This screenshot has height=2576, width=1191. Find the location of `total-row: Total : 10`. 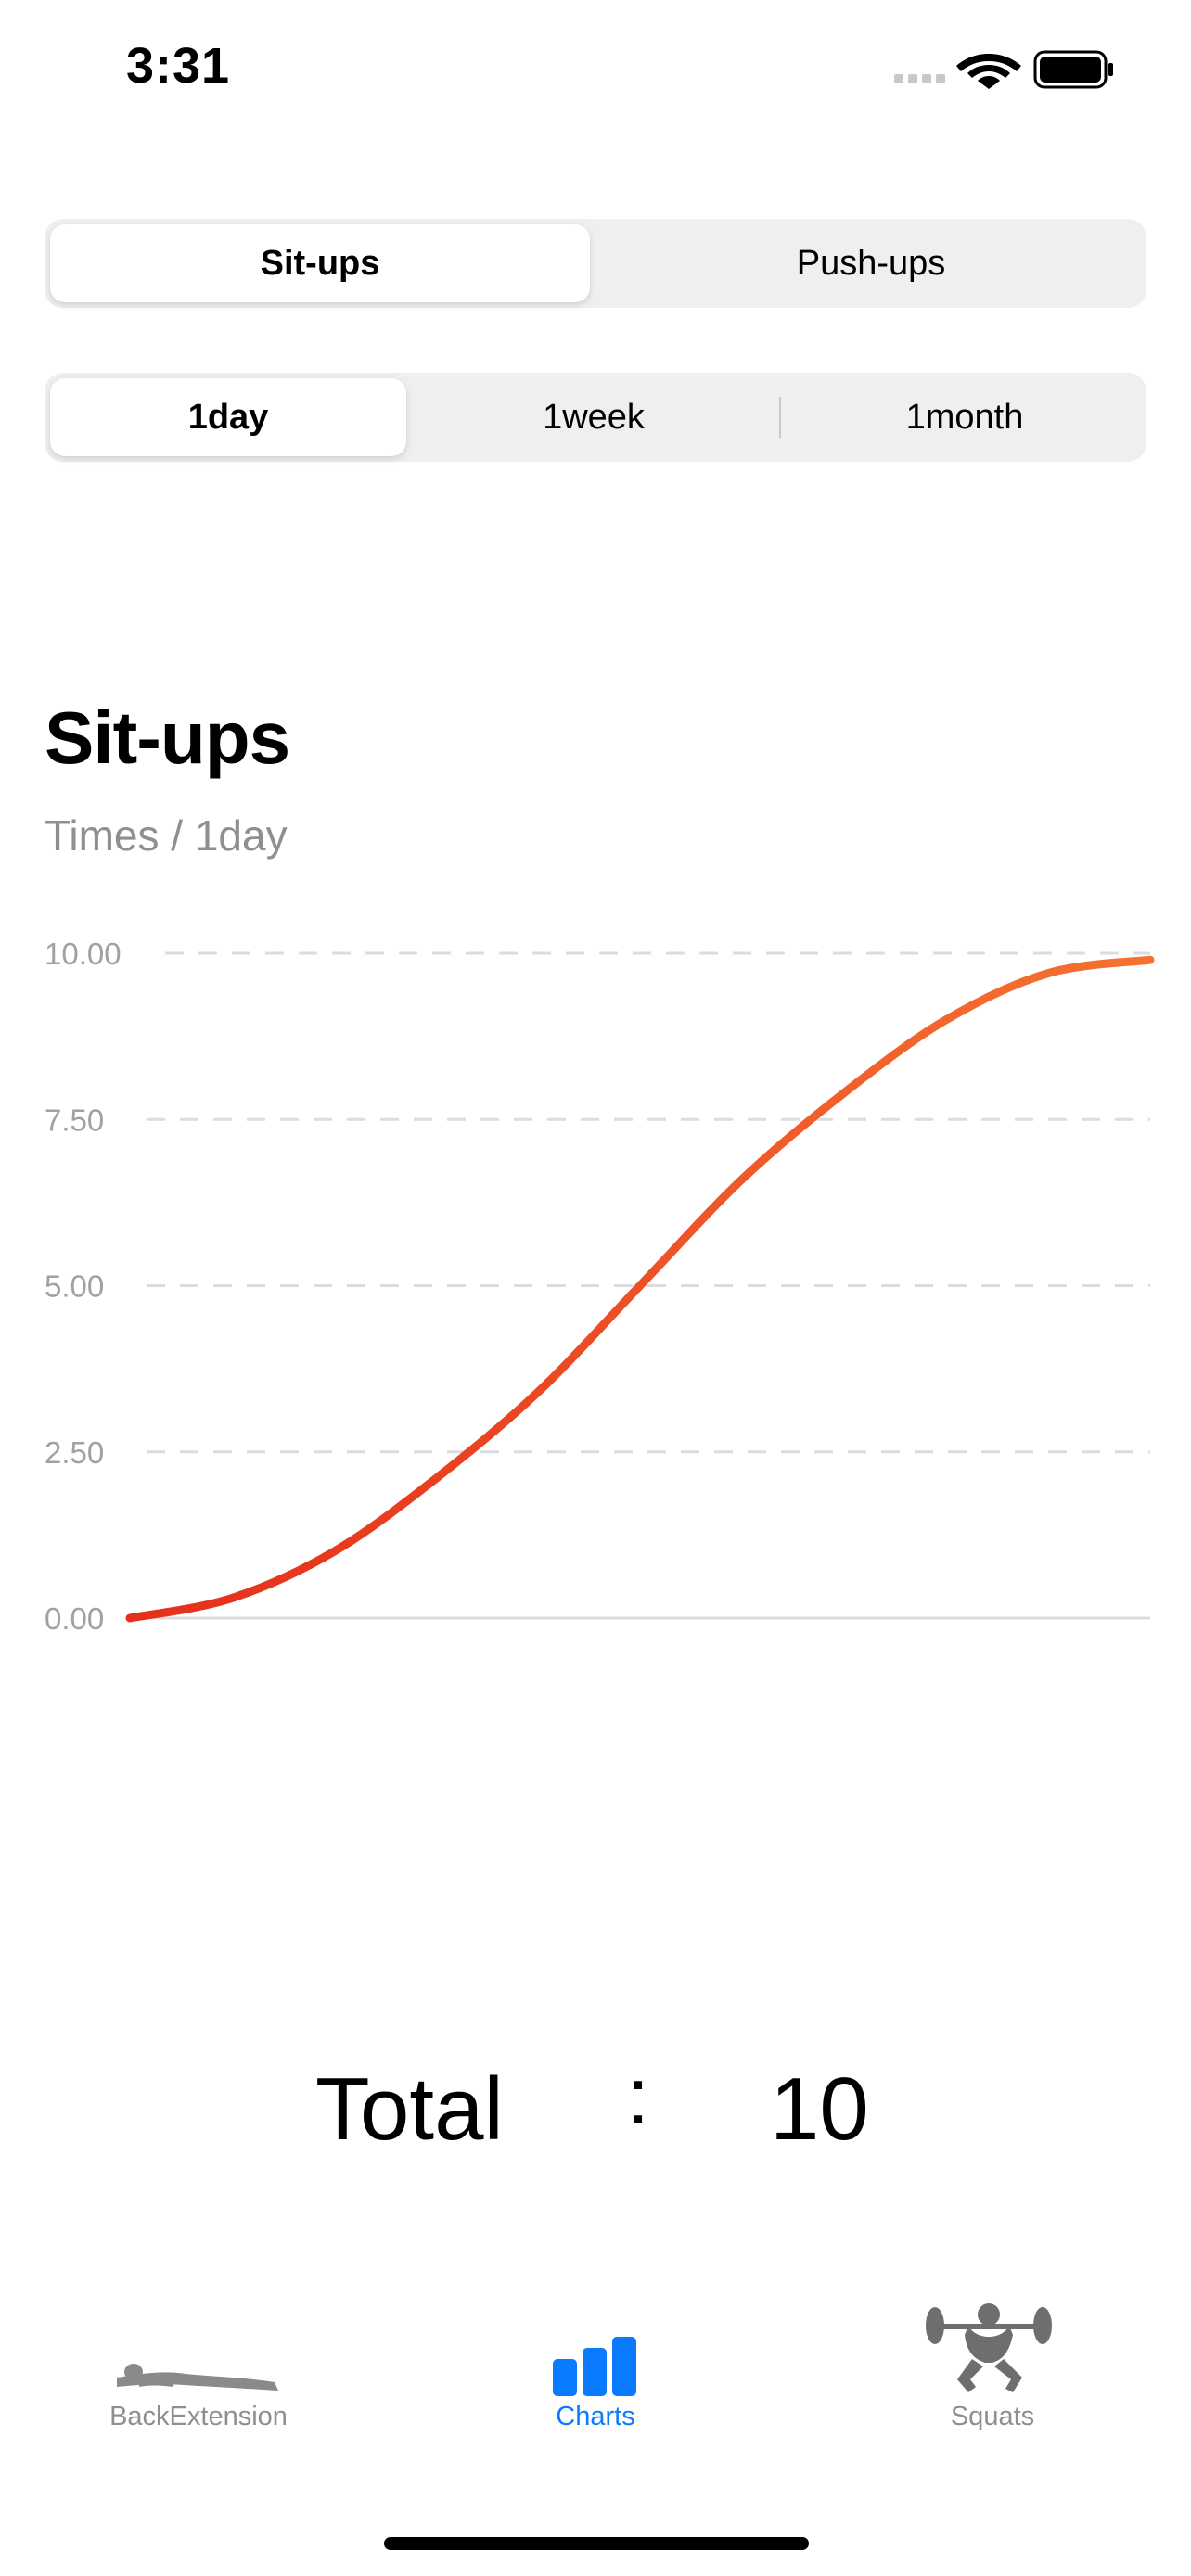

total-row: Total : 10 is located at coordinates (595, 2111).